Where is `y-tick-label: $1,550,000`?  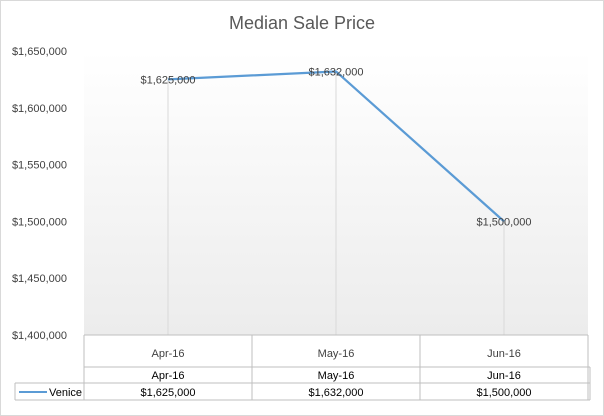
y-tick-label: $1,550,000 is located at coordinates (39, 166).